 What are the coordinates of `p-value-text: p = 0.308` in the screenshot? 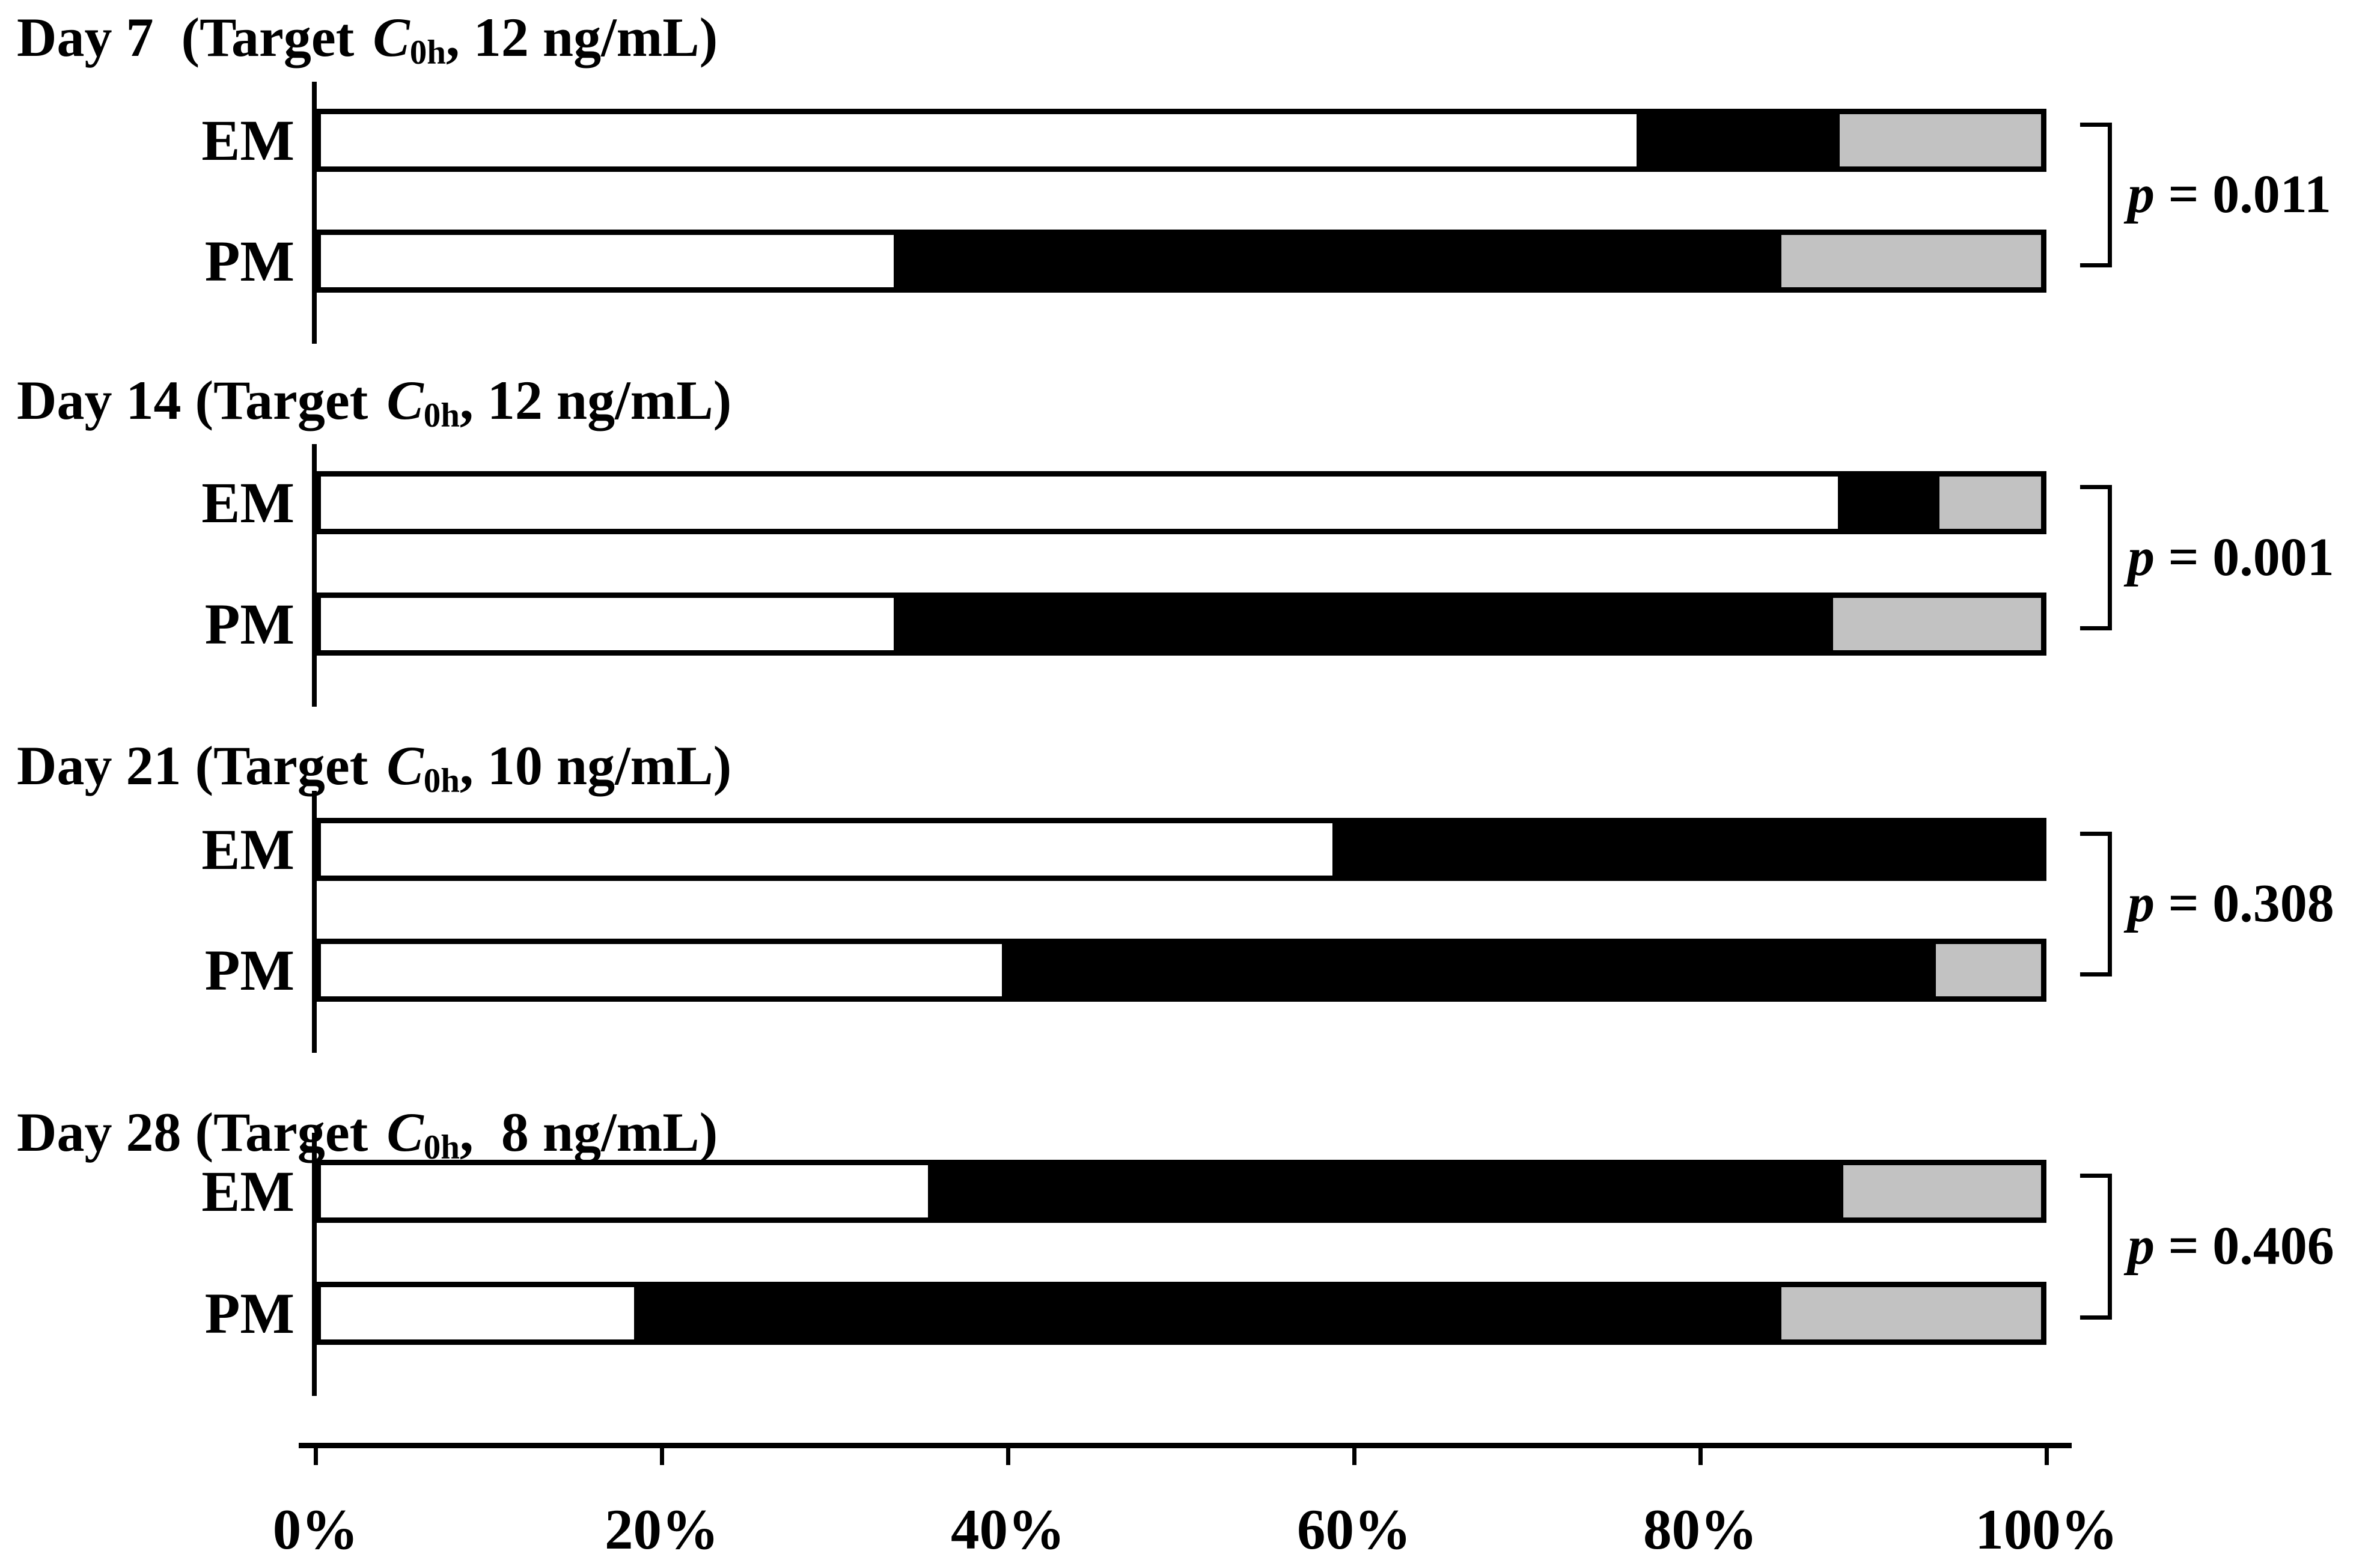 It's located at (2253, 903).